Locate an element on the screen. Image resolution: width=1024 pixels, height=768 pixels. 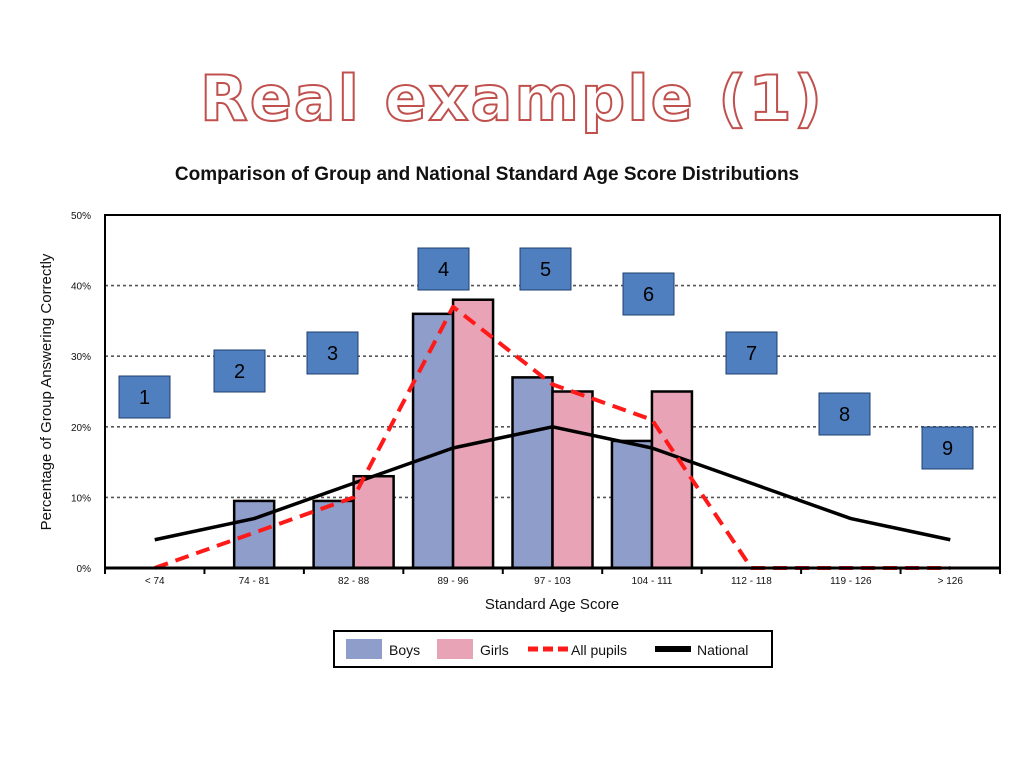
annotation-label: 2 is located at coordinates (239, 372).